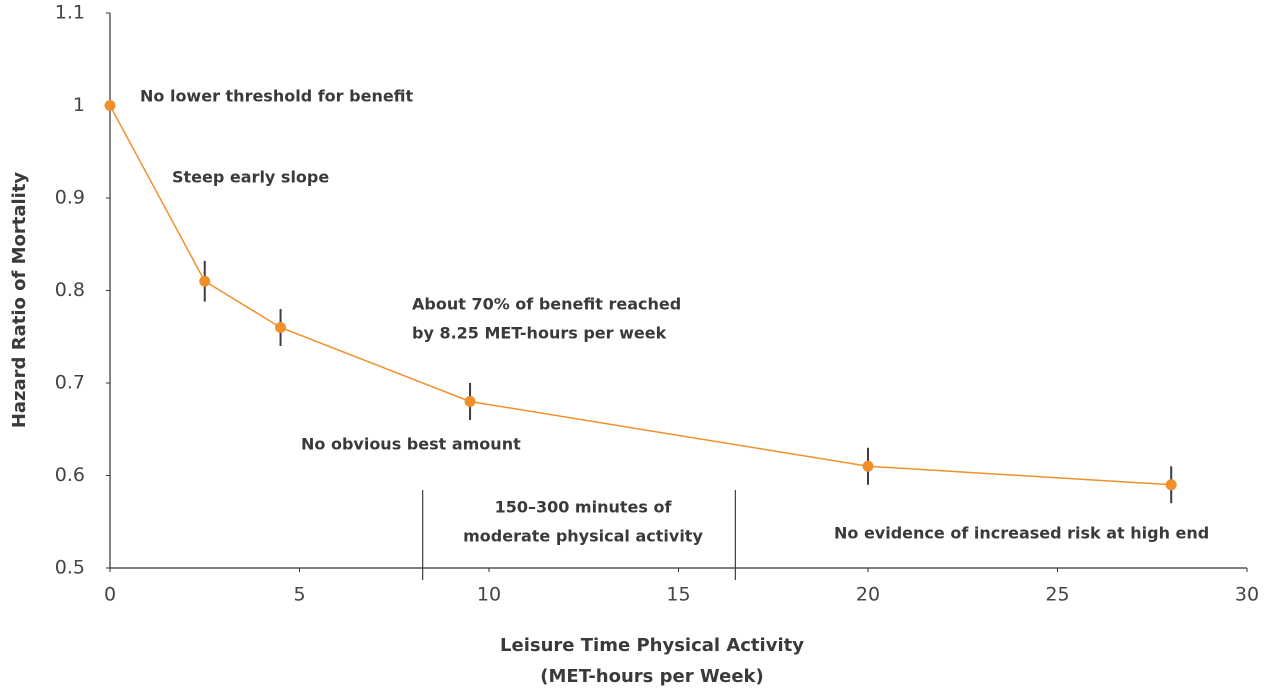 The image size is (1274, 692). I want to click on annotation: No lower threshold for benefit, so click(277, 96).